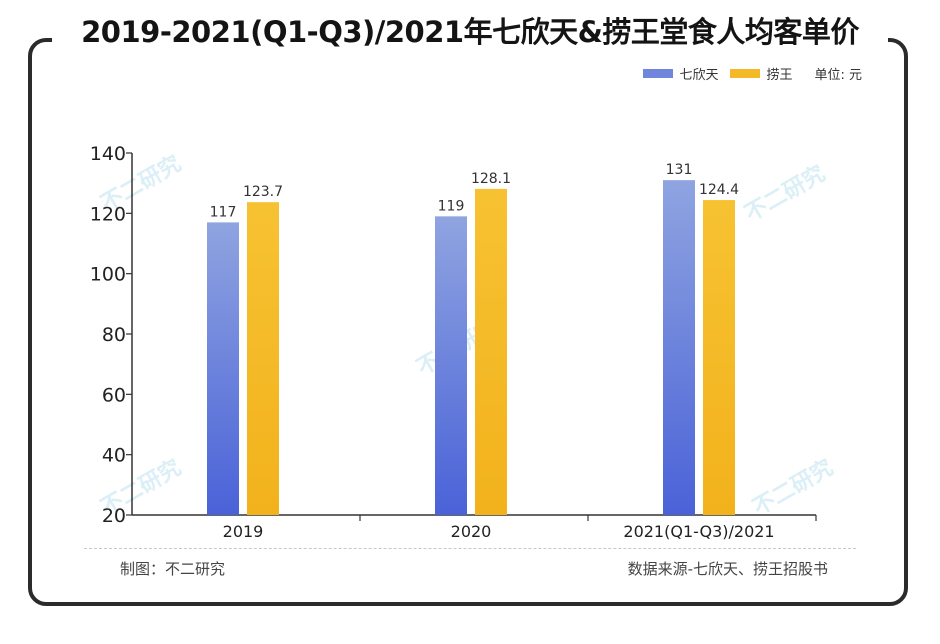 Image resolution: width=940 pixels, height=644 pixels. What do you see at coordinates (263, 192) in the screenshot?
I see `data-label: 123.7` at bounding box center [263, 192].